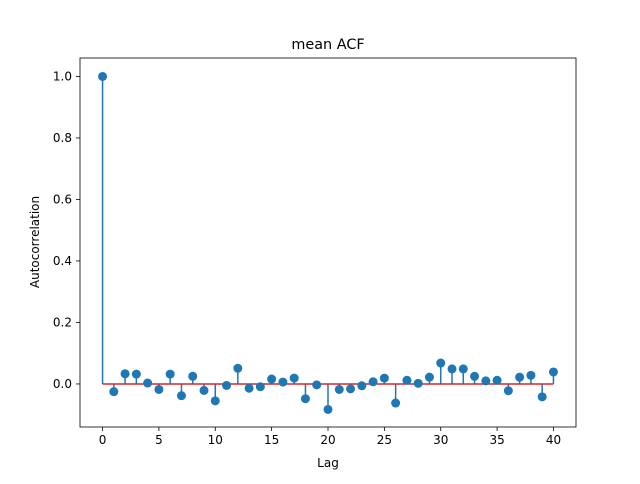 The image size is (640, 484). Describe the element at coordinates (328, 463) in the screenshot. I see `x-axis-label: Lag` at that location.